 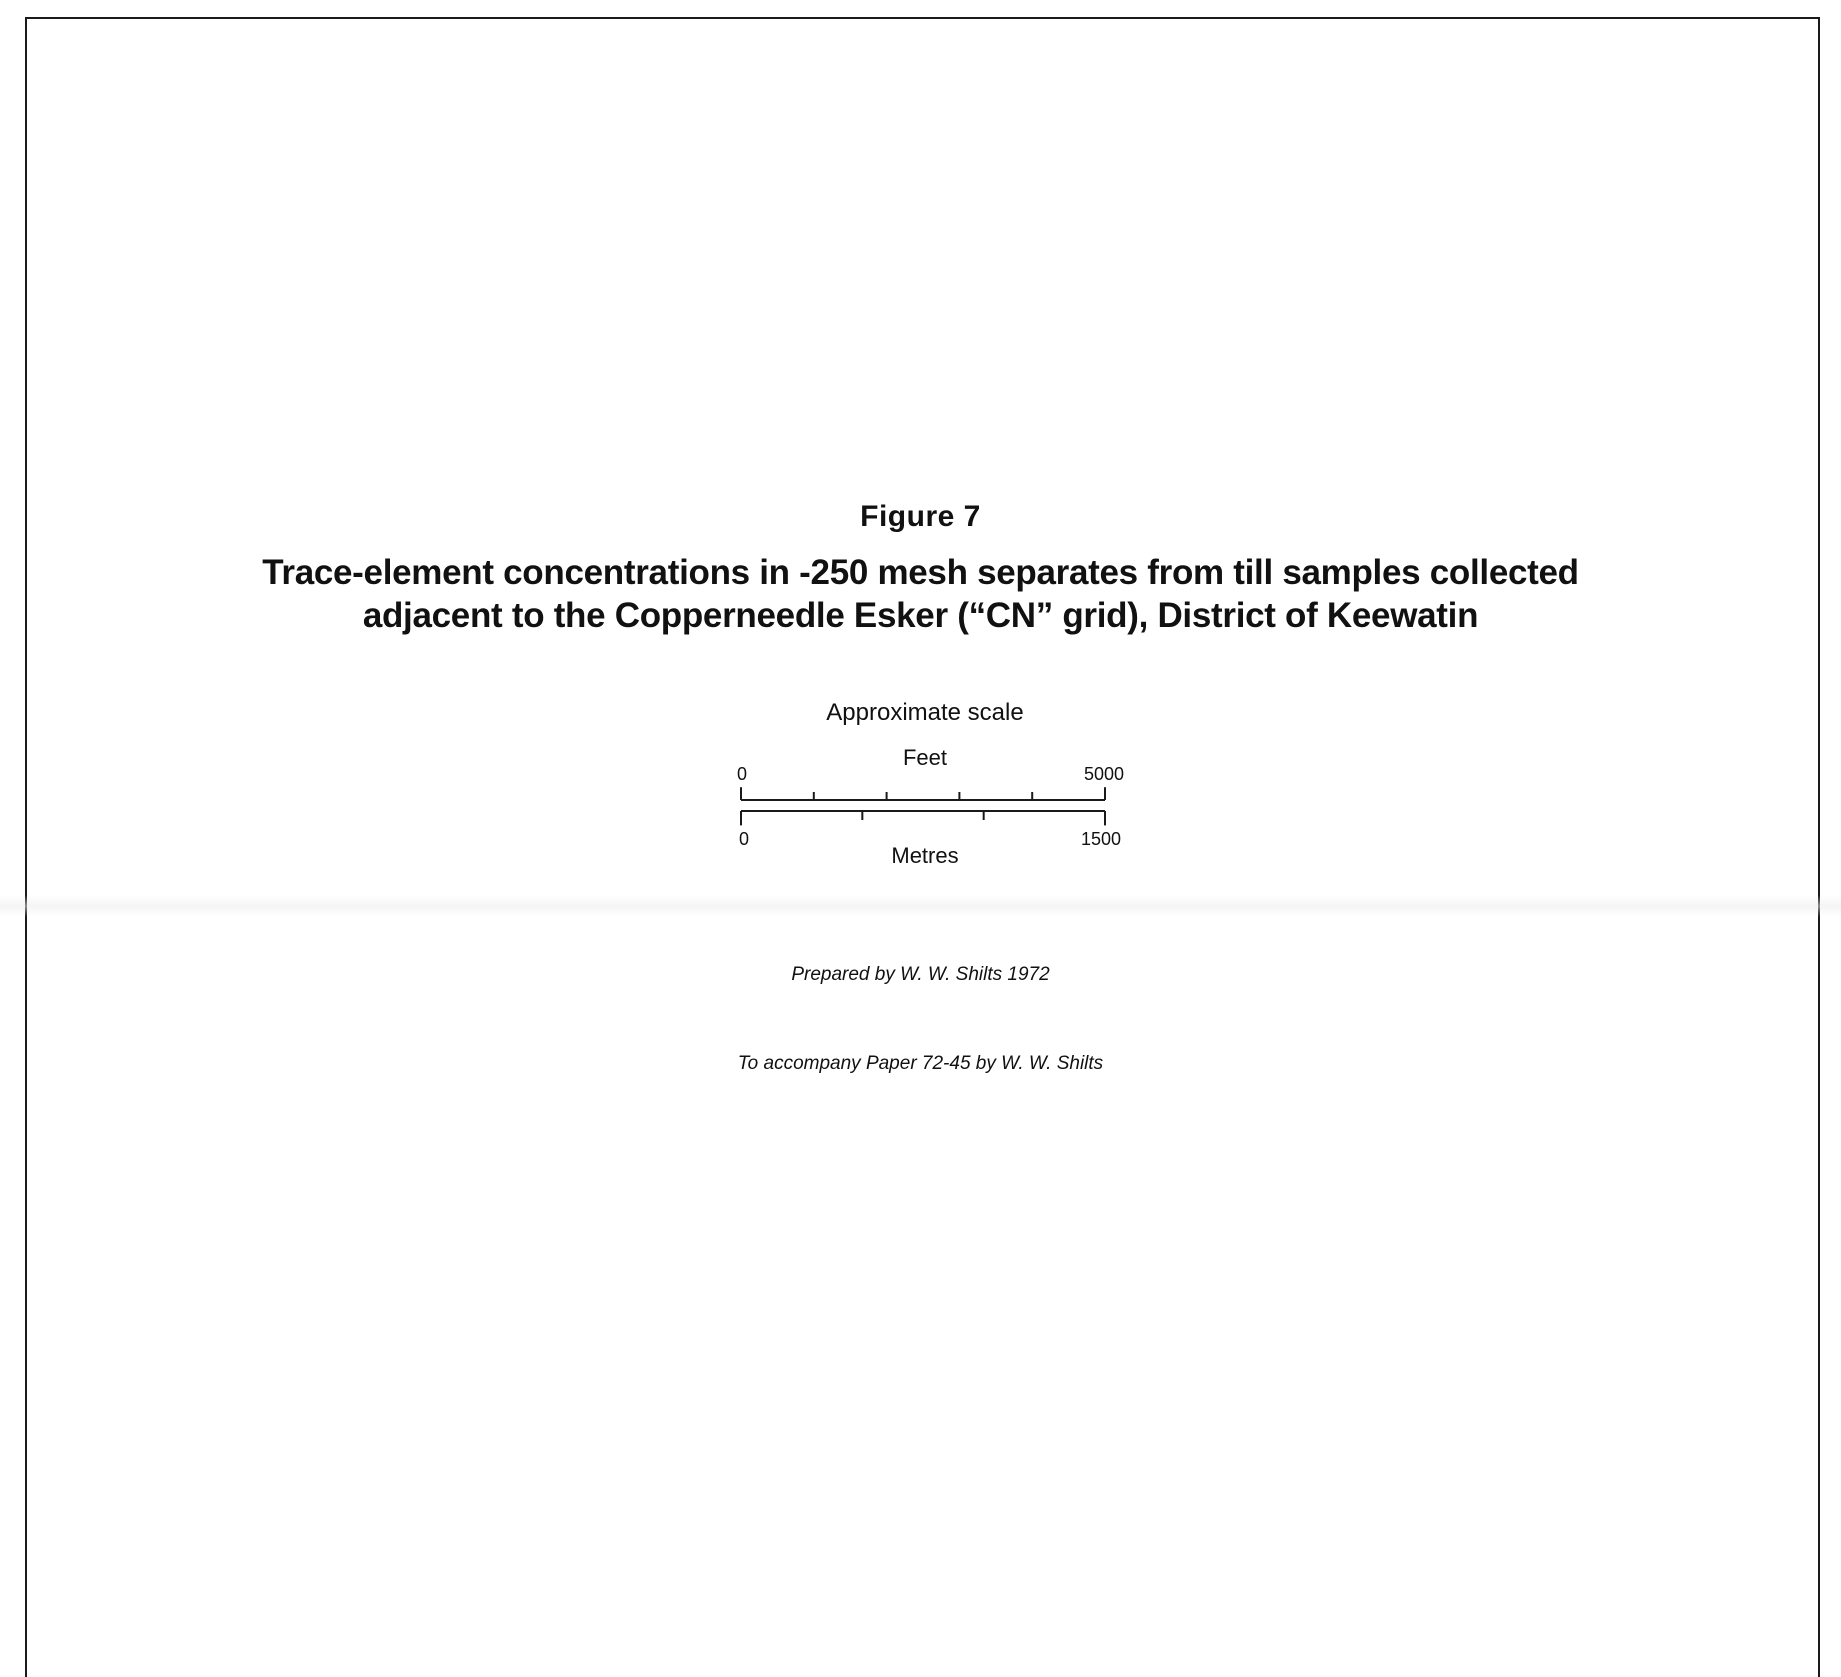 What do you see at coordinates (923, 818) in the screenshot?
I see `metres-scale-bar` at bounding box center [923, 818].